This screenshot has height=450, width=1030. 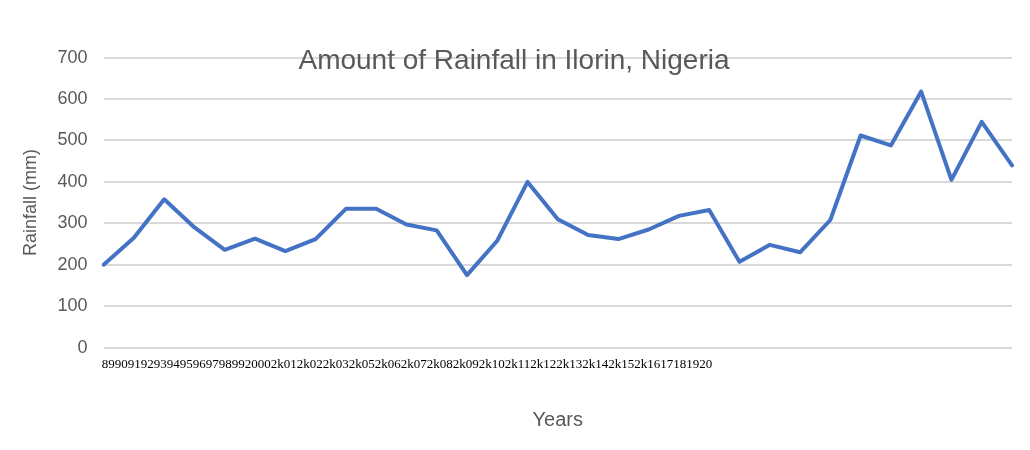 I want to click on y-tick-label: 0, so click(x=82, y=346).